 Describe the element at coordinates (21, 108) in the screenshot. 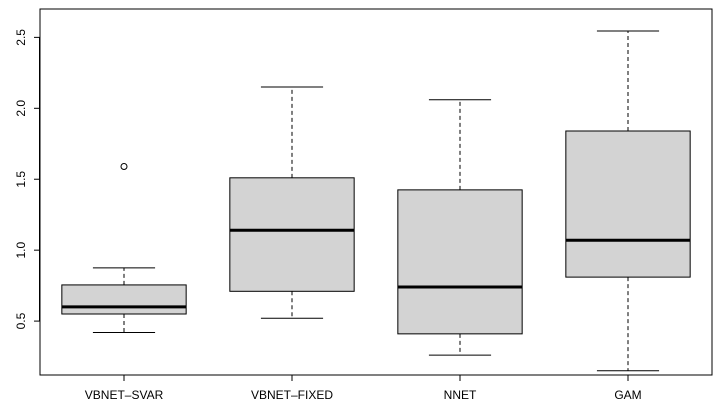

I see `y-tick-label: 2.0` at that location.